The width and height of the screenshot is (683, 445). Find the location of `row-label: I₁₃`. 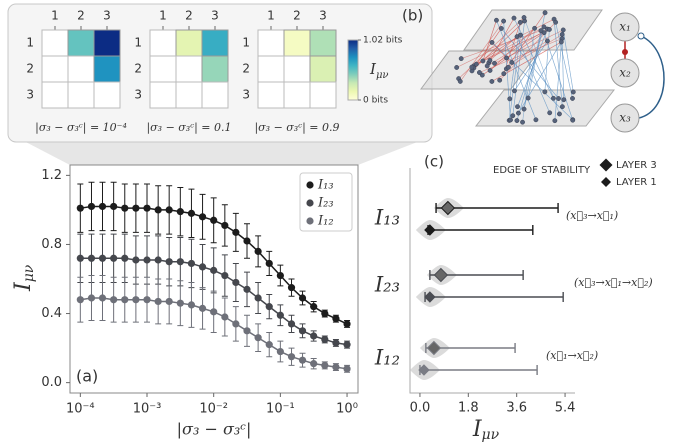

row-label: I₁₃ is located at coordinates (387, 218).